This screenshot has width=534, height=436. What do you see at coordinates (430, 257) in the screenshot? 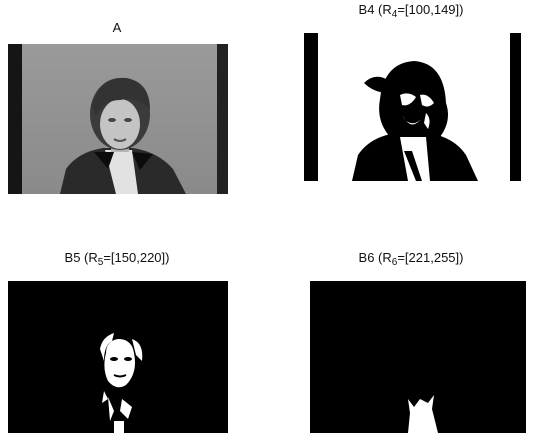
I see `title-text: =[221,255])` at bounding box center [430, 257].